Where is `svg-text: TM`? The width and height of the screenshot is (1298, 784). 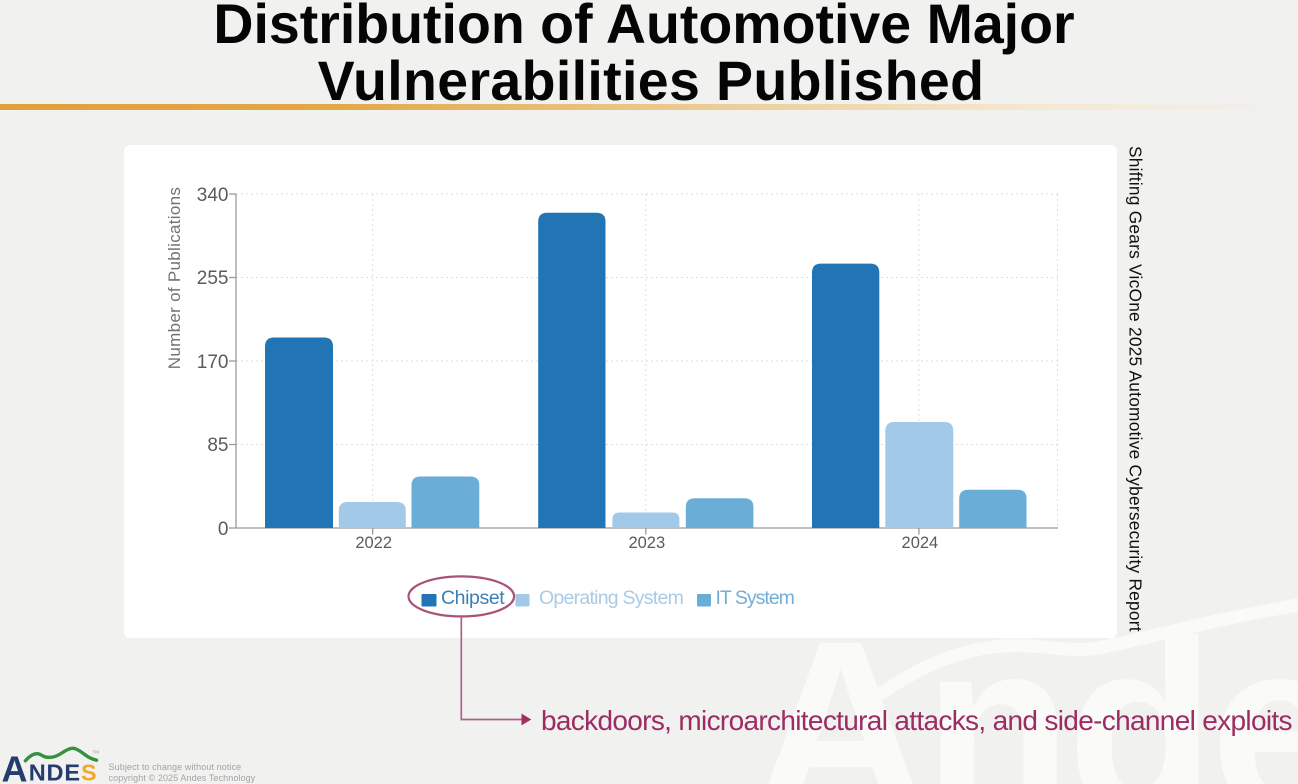 svg-text: TM is located at coordinates (96, 752).